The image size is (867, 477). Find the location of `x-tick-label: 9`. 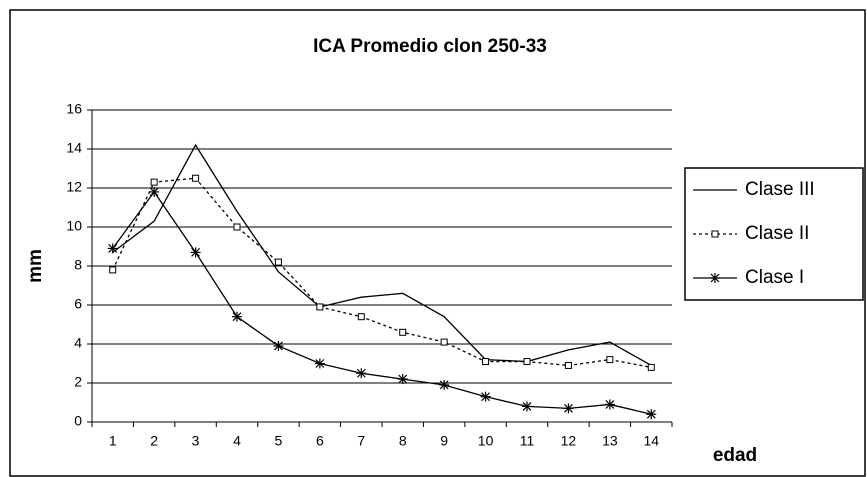

x-tick-label: 9 is located at coordinates (444, 441).